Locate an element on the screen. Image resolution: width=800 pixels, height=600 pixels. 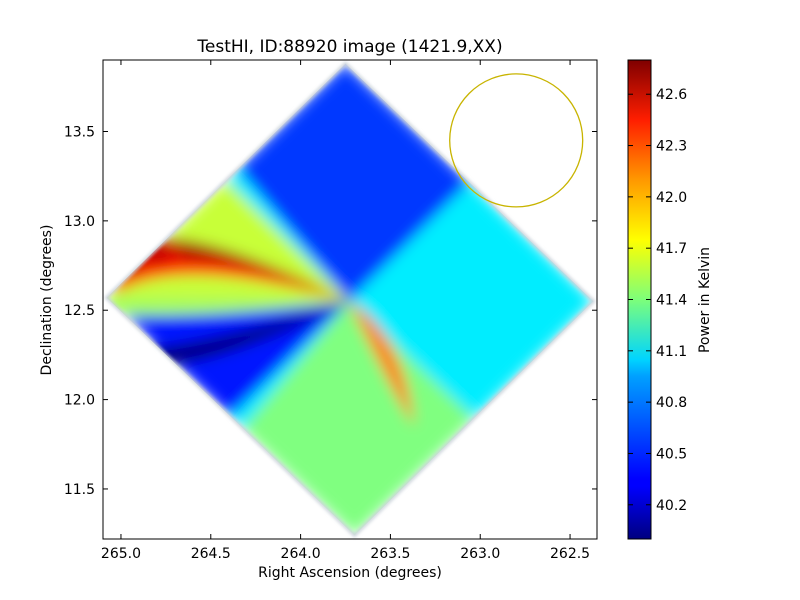
streak-orange is located at coordinates (382, 364).